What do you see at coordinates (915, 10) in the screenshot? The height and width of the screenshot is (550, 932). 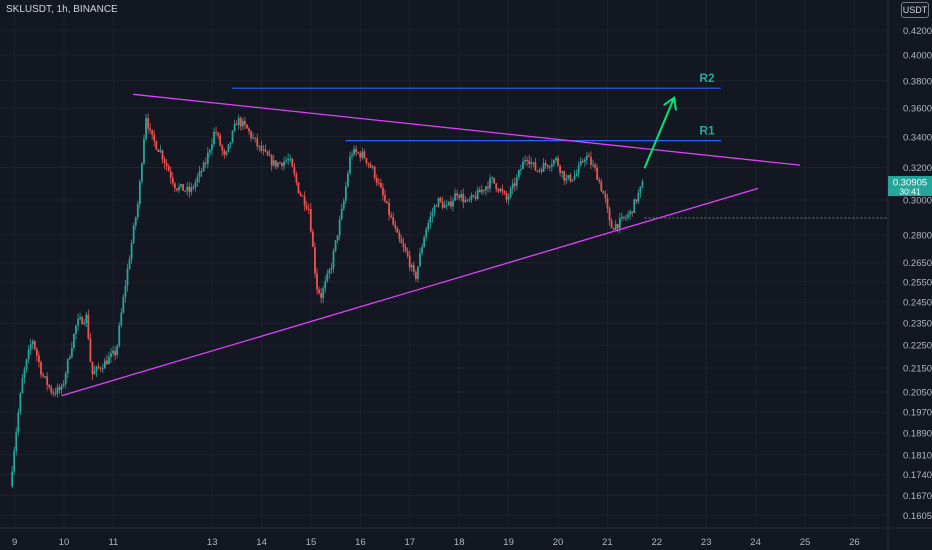 I see `currency-badge: USDT` at bounding box center [915, 10].